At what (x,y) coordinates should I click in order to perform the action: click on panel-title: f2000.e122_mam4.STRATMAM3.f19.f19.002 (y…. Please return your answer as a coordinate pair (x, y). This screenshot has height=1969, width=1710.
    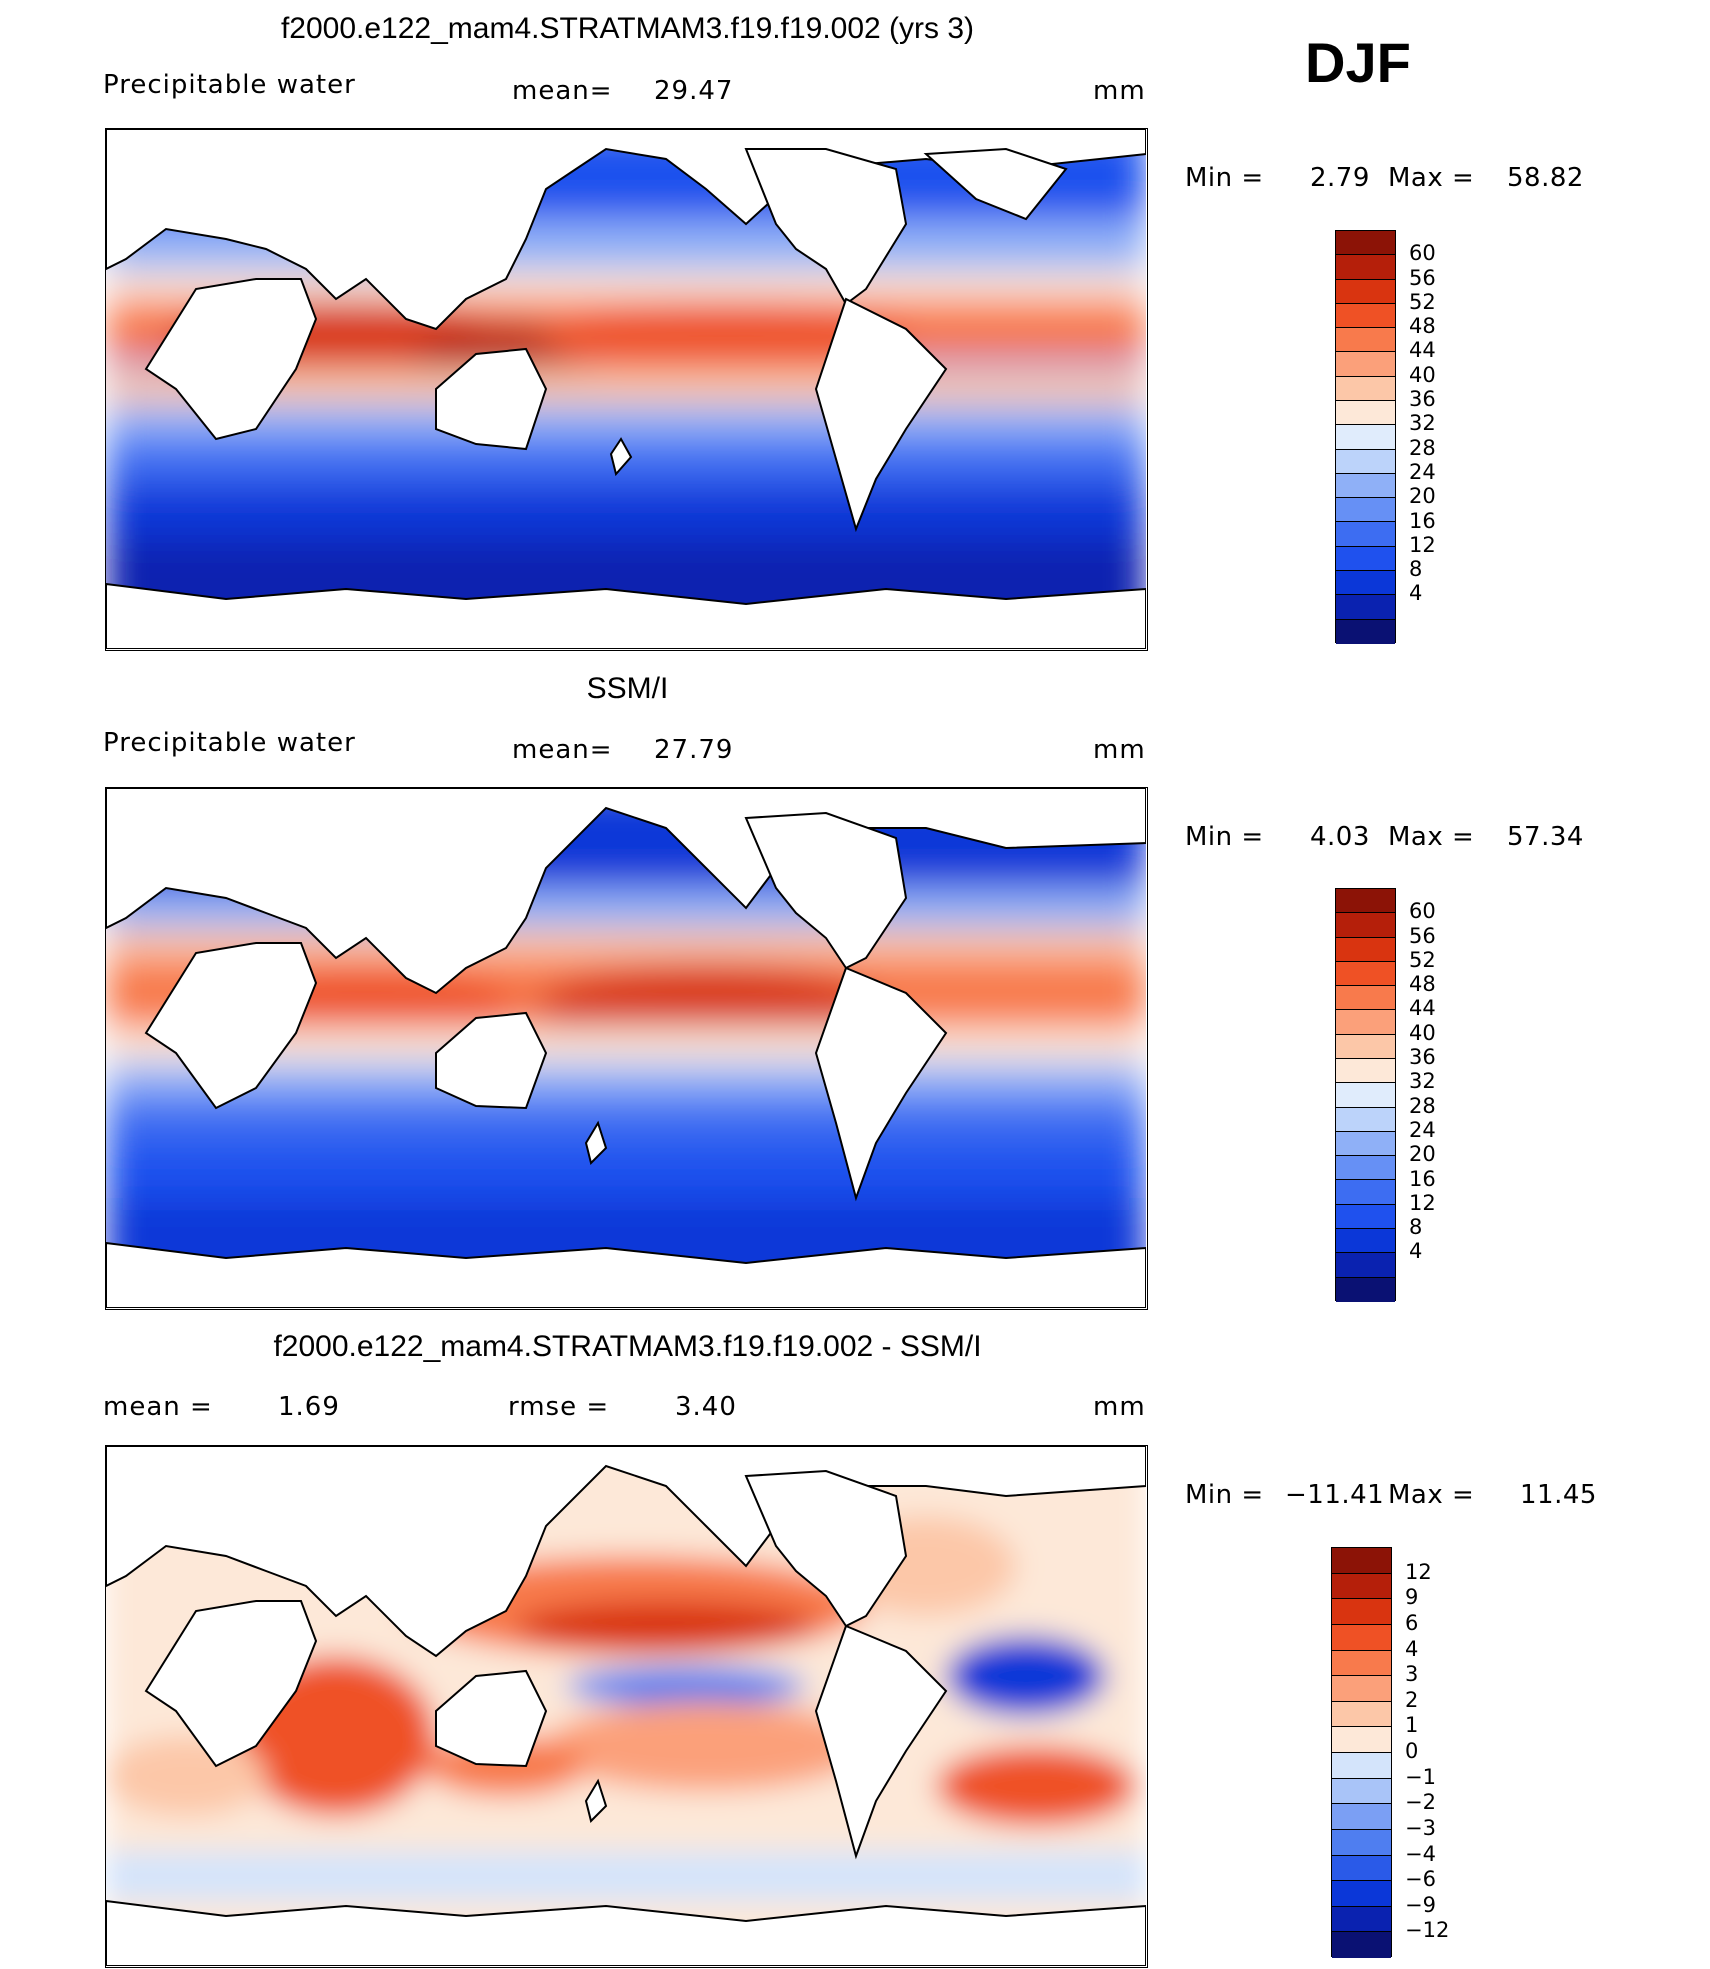
    Looking at the image, I should click on (627, 28).